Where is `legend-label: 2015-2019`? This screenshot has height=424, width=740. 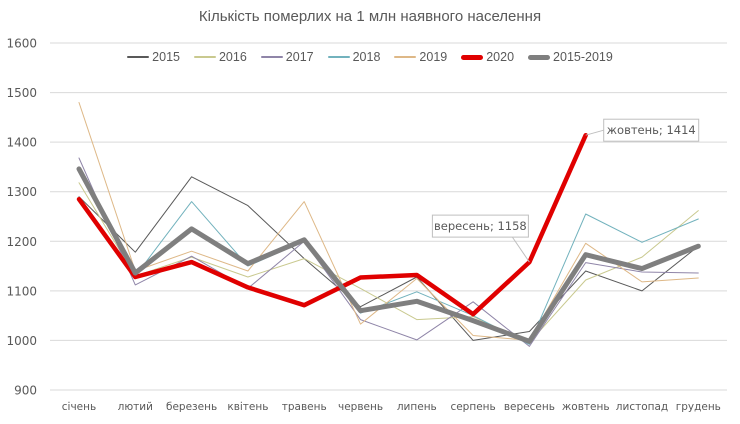
legend-label: 2015-2019 is located at coordinates (583, 57).